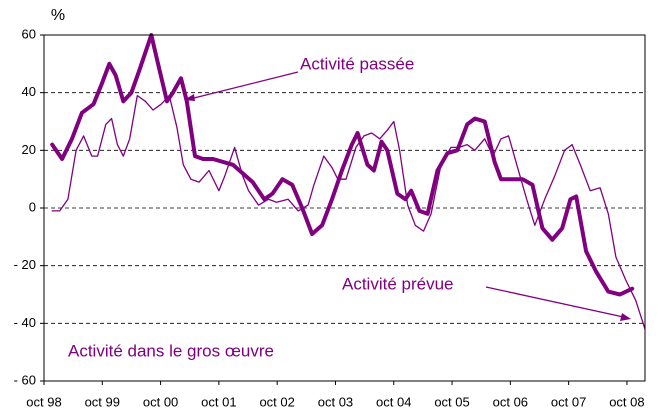 This screenshot has height=414, width=657. I want to click on x-tick-label: oct 03, so click(335, 401).